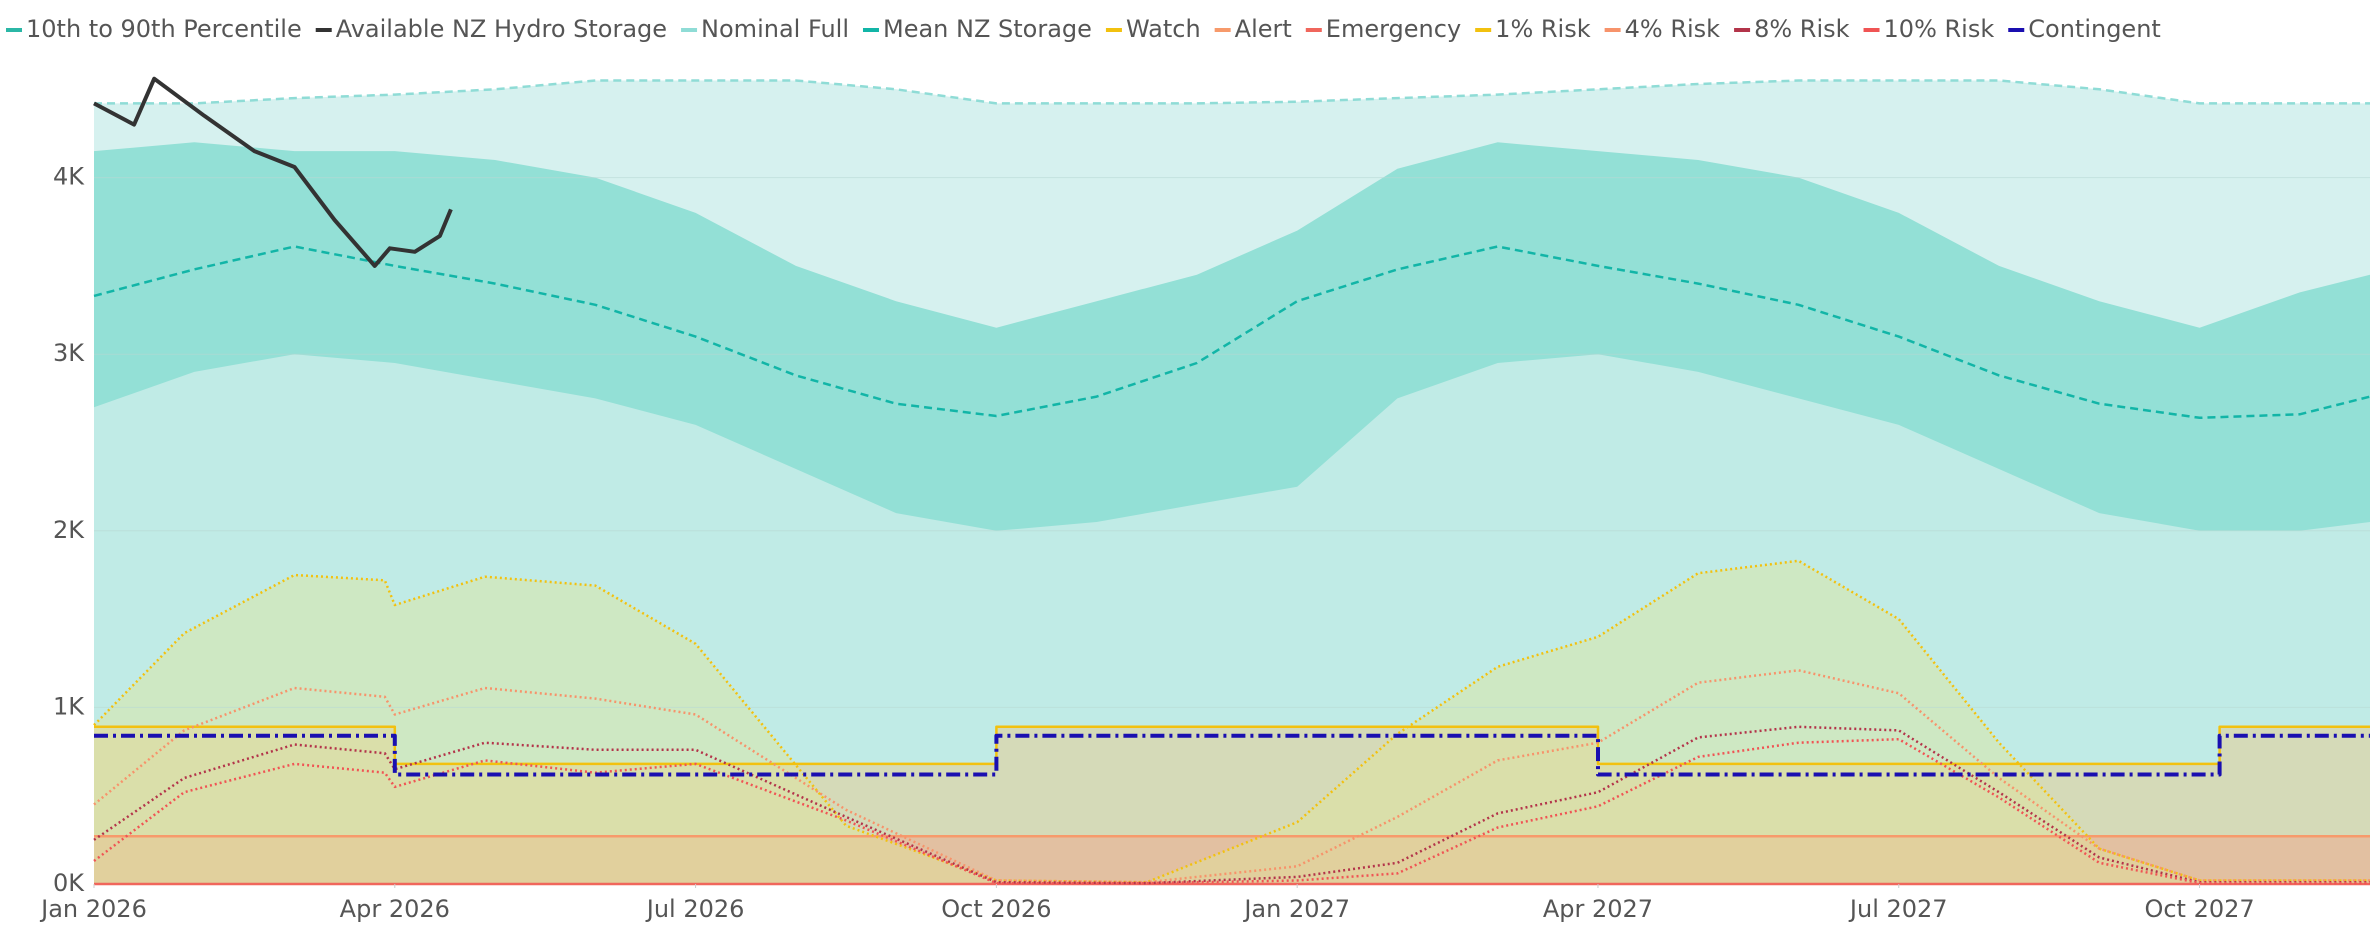  What do you see at coordinates (69, 883) in the screenshot?
I see `y-tick-label: 0K` at bounding box center [69, 883].